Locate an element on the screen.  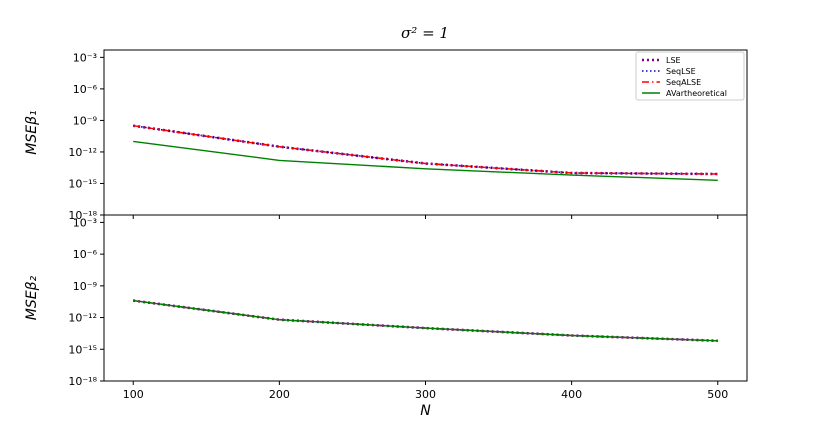
chart-title: σ² = 1 is located at coordinates (425, 33).